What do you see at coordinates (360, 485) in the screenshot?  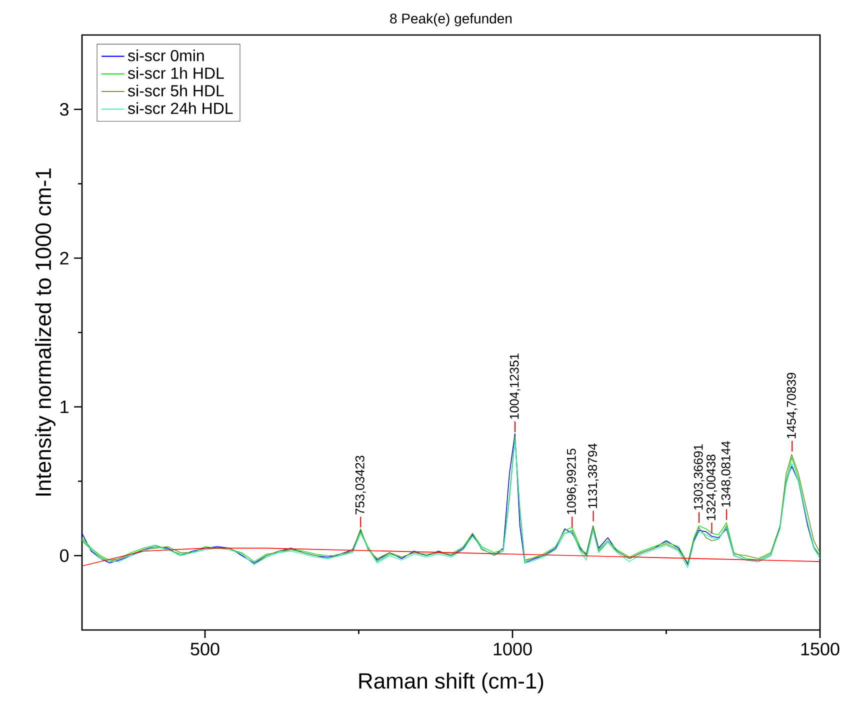 I see `annotation: 753,03423` at bounding box center [360, 485].